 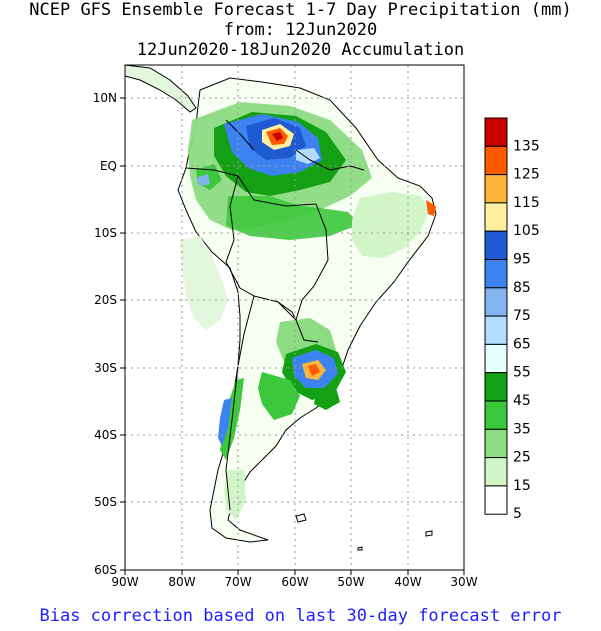 What do you see at coordinates (522, 316) in the screenshot?
I see `legend-level-label: 75` at bounding box center [522, 316].